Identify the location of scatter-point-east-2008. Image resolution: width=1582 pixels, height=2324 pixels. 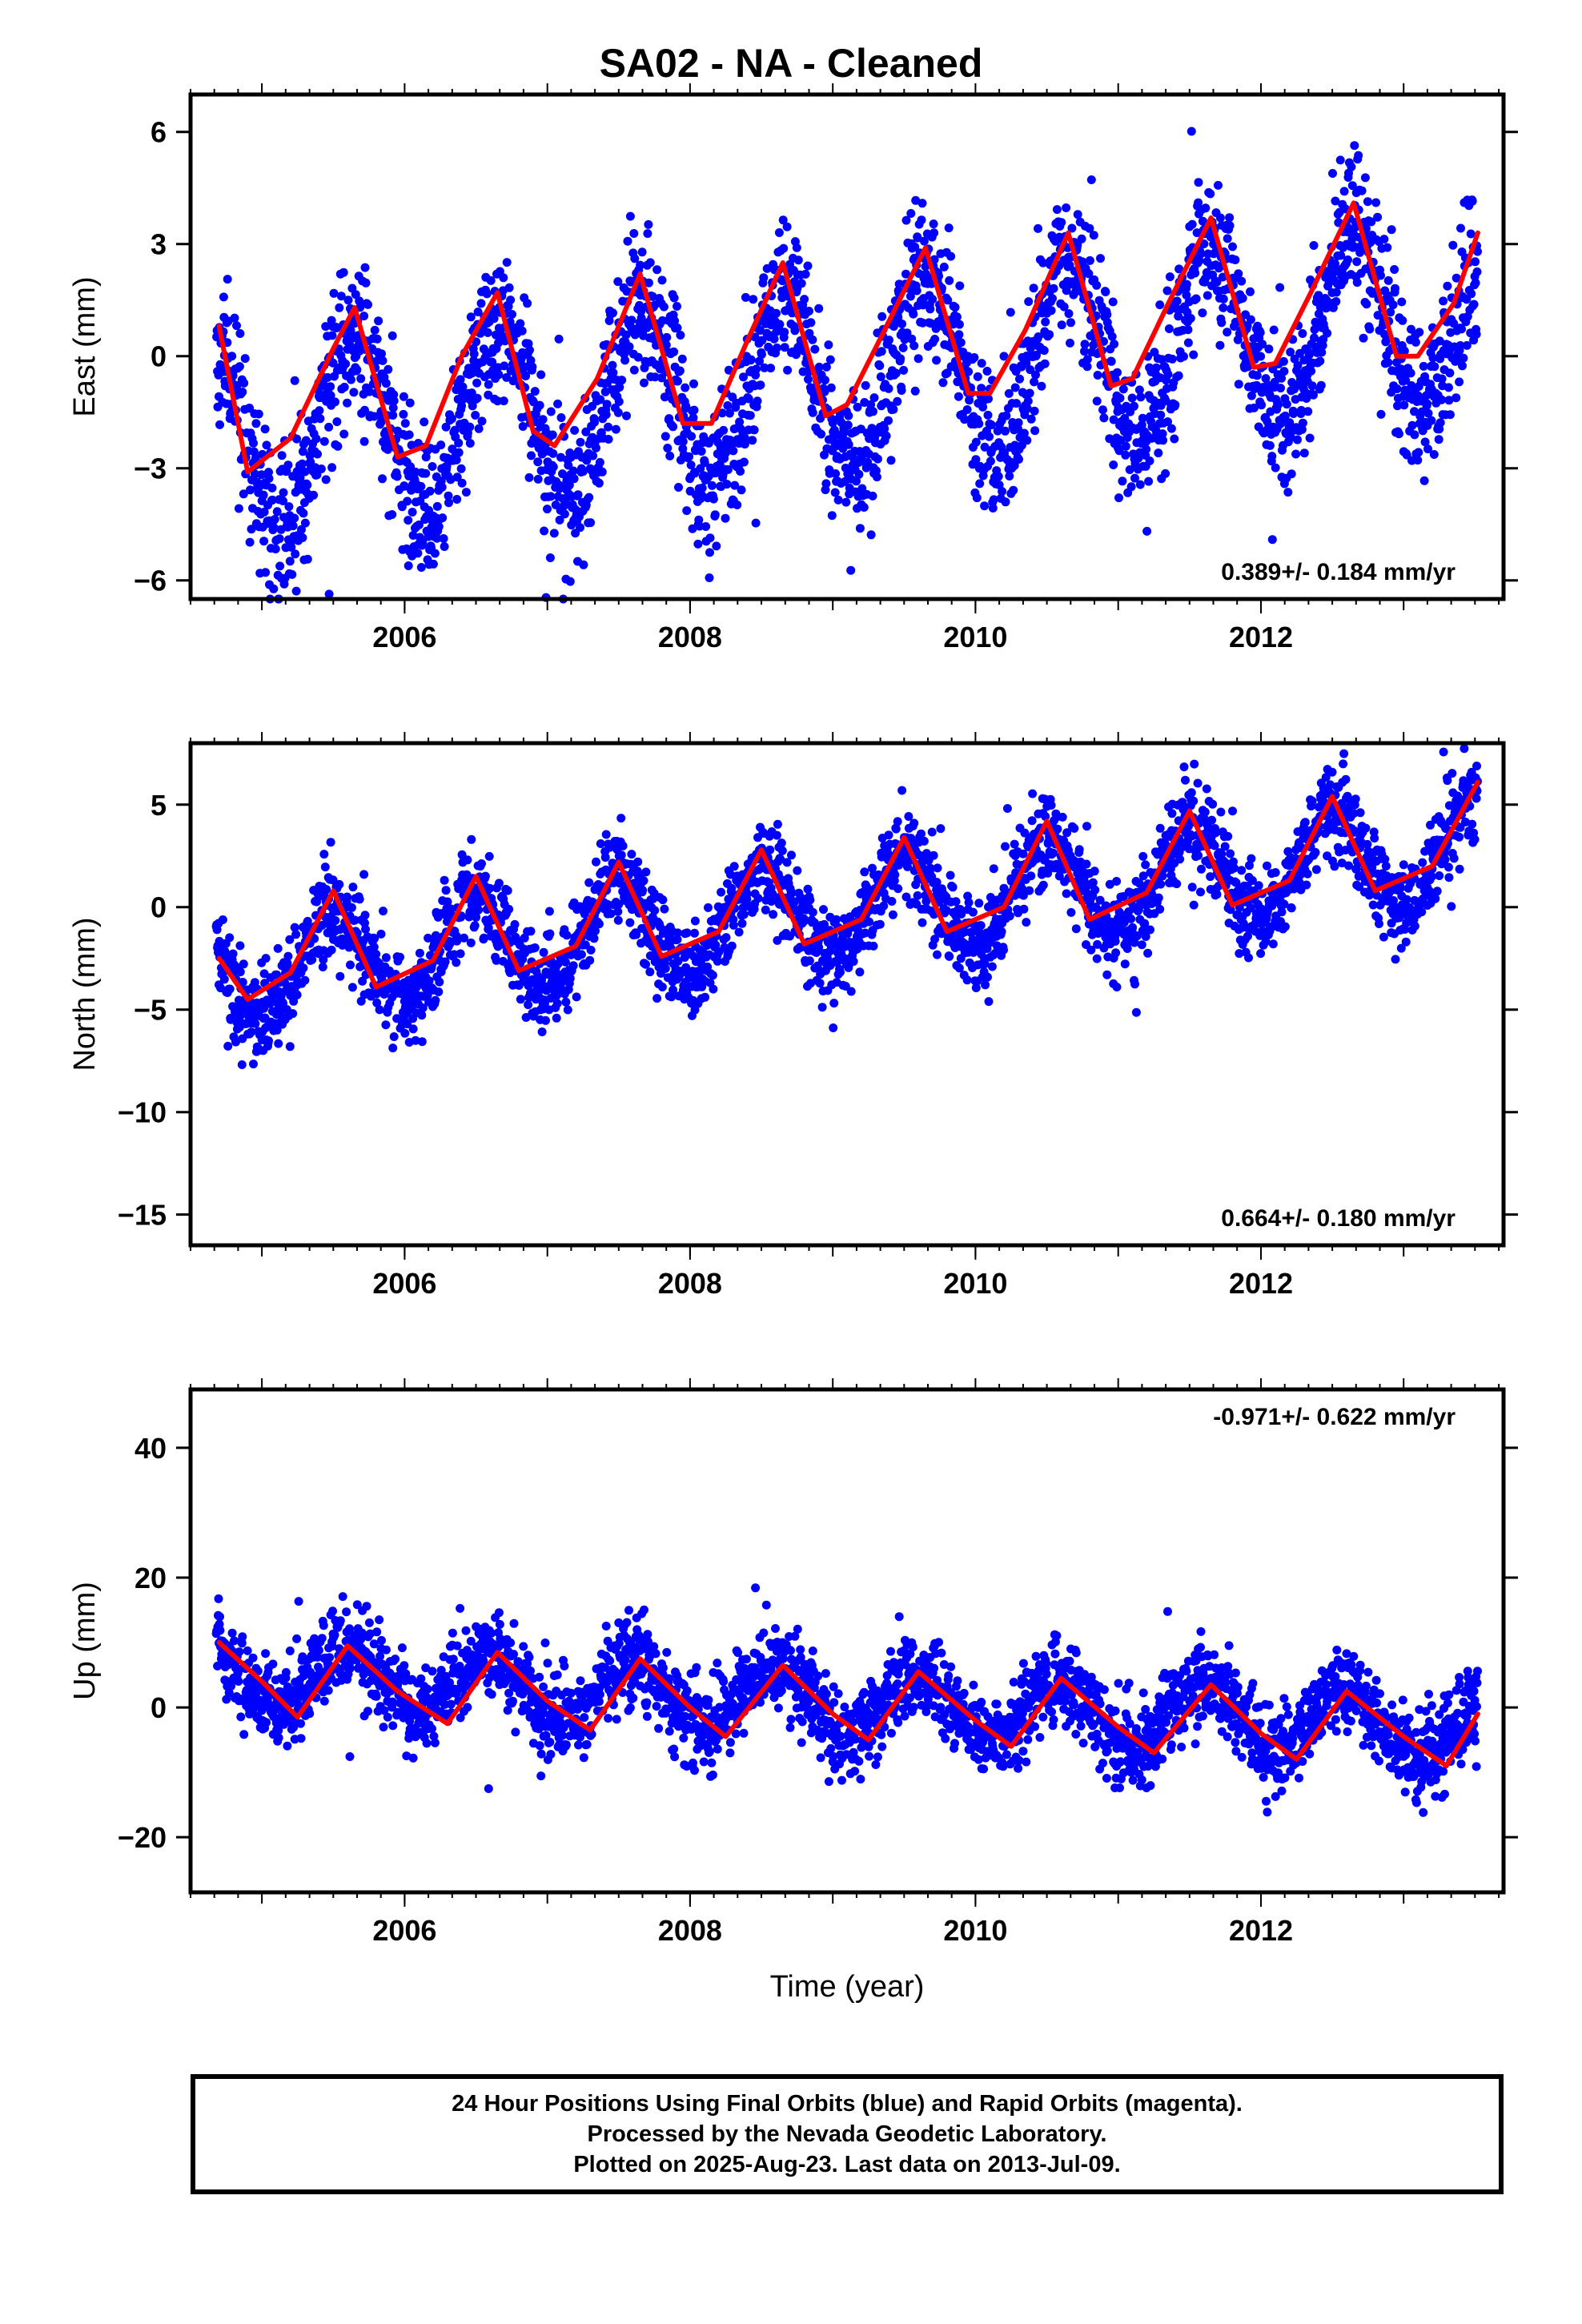
(1089, 260).